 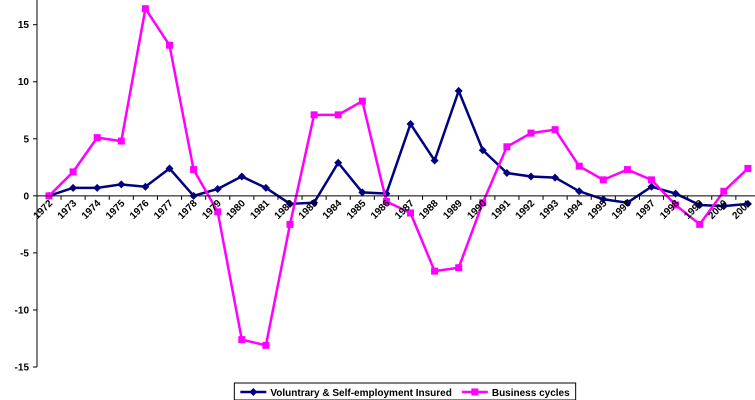 I want to click on y-tick-label: -5, so click(x=24, y=253).